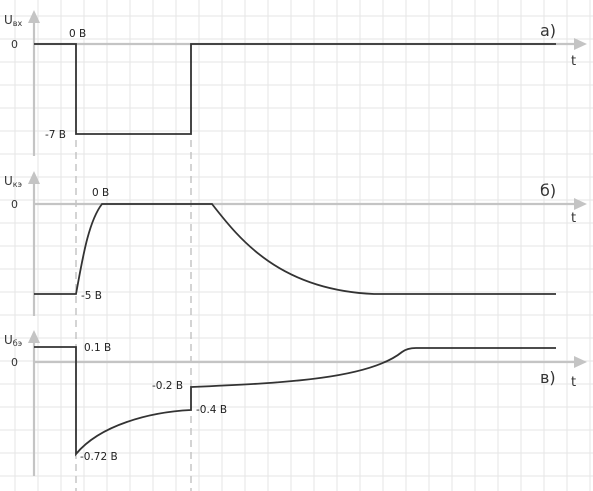  Describe the element at coordinates (580, 204) in the screenshot. I see `panel-b-t-arrow-icon` at that location.